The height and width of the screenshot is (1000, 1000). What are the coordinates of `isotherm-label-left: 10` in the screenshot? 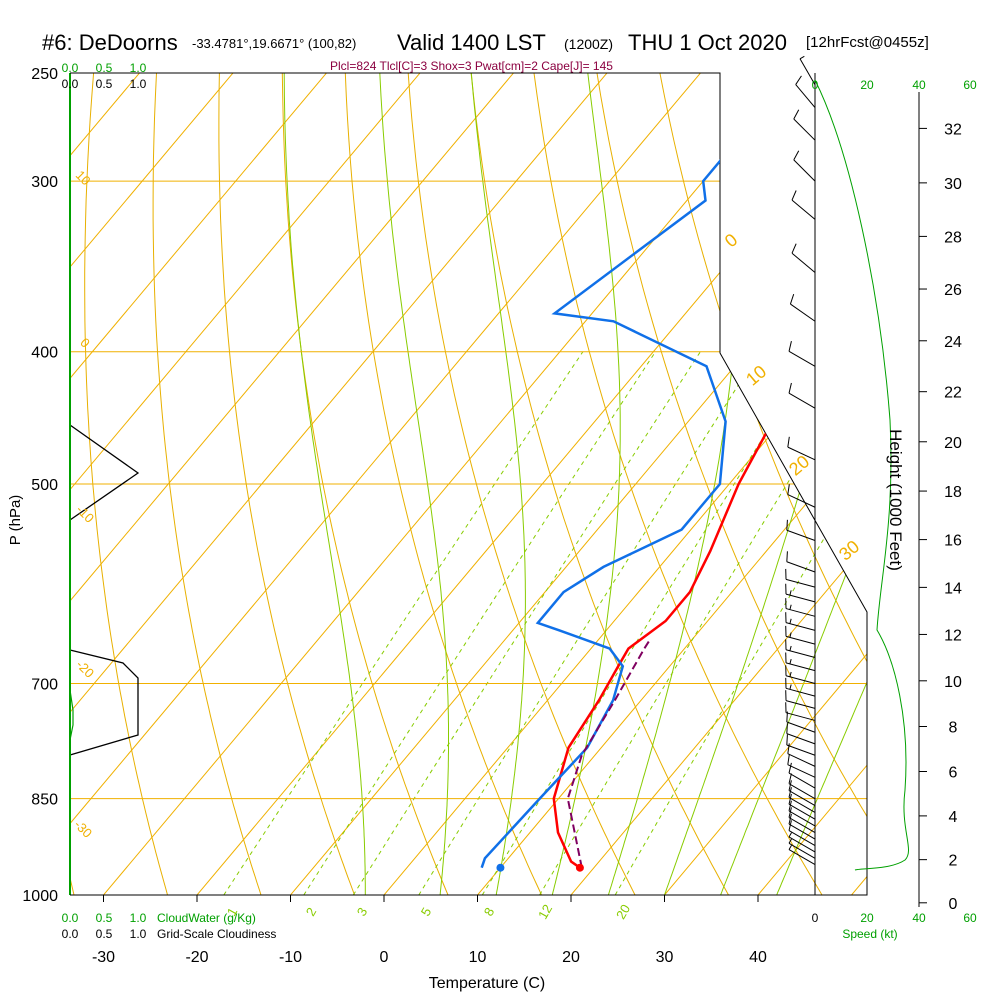 It's located at (83, 177).